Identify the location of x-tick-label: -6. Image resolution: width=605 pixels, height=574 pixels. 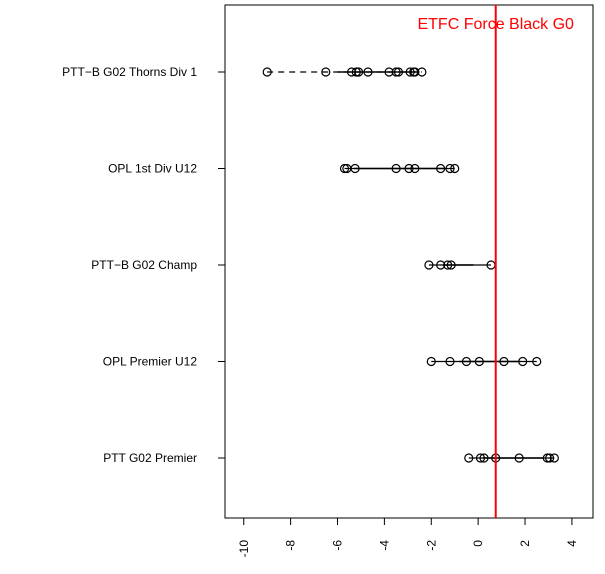
(338, 545).